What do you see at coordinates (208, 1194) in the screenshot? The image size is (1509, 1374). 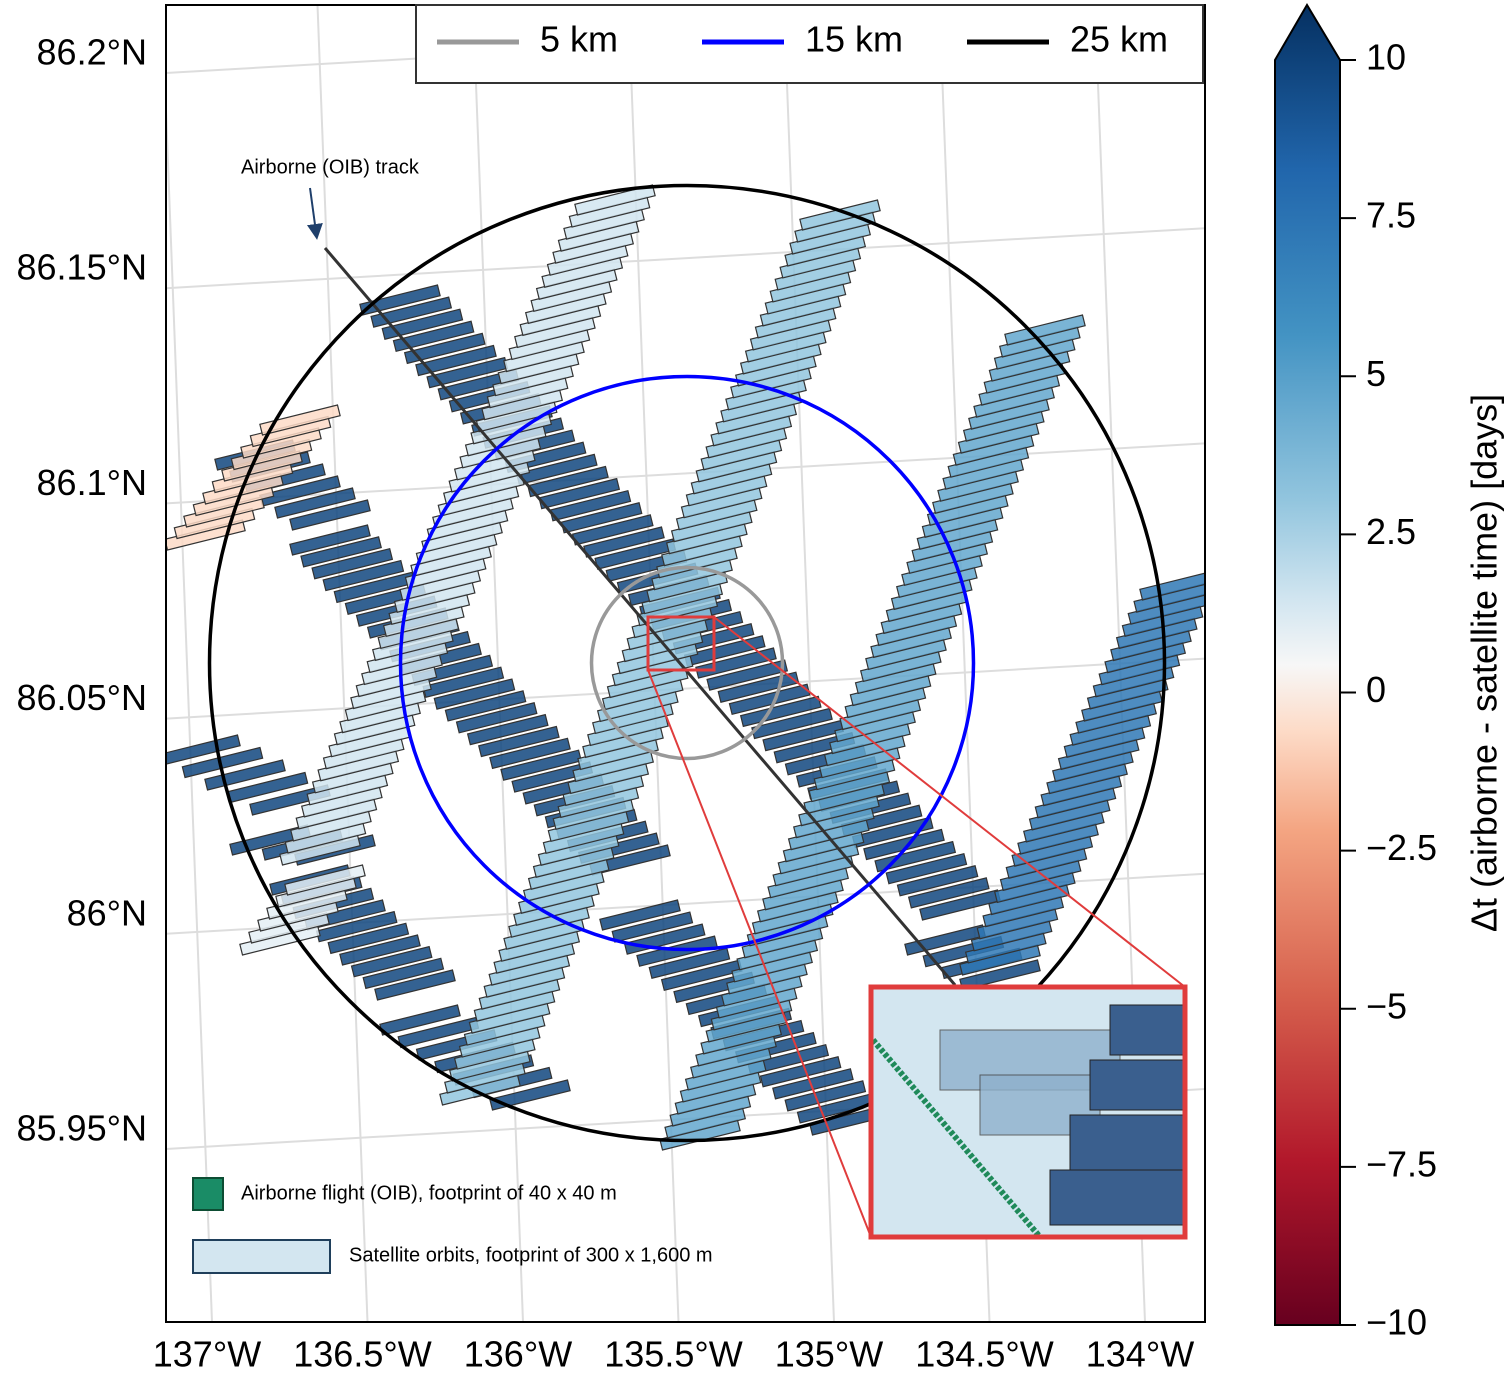 I see `oib-swatch` at bounding box center [208, 1194].